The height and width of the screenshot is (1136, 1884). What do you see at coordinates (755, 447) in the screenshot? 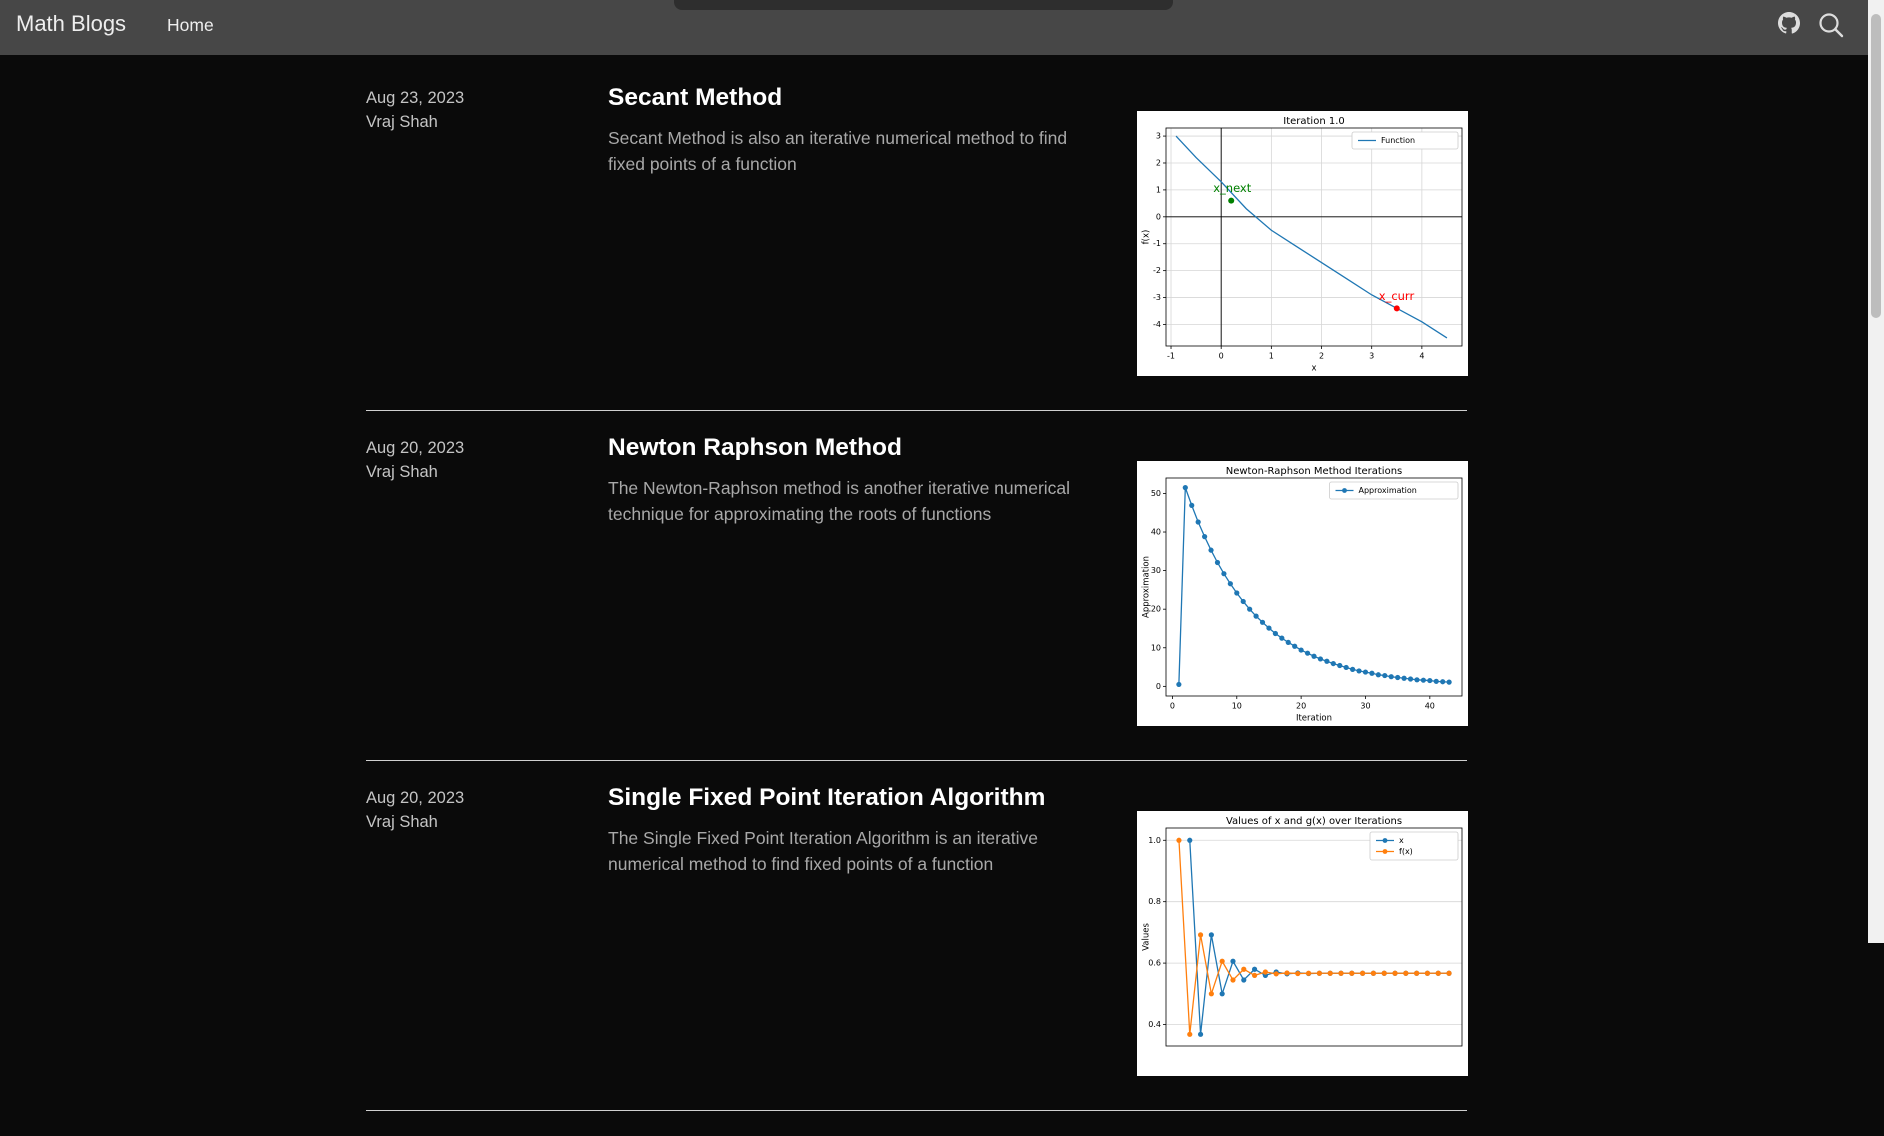
I see `post-title: Newton Raphson Method` at bounding box center [755, 447].